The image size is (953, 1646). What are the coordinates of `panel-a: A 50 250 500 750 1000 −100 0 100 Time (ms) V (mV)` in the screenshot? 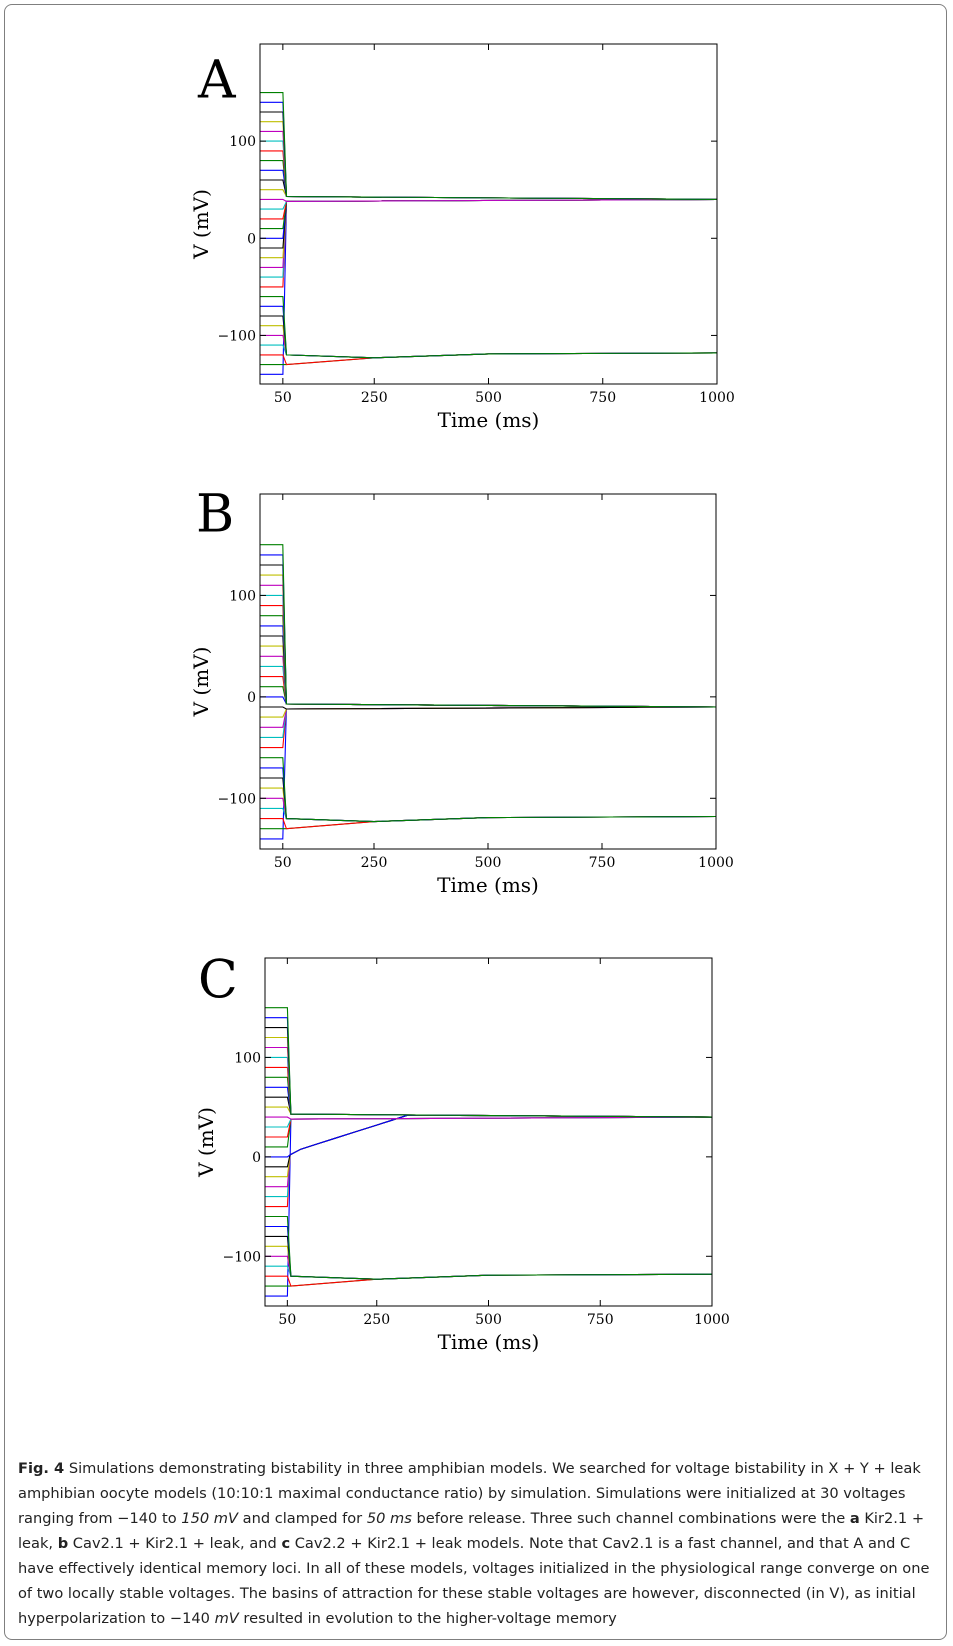 It's located at (462, 237).